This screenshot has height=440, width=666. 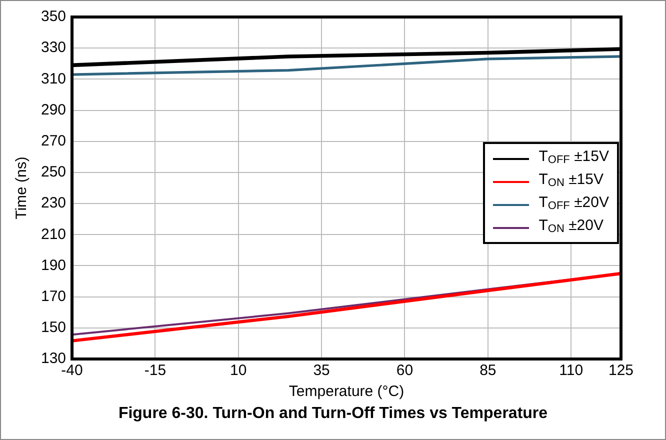 What do you see at coordinates (621, 371) in the screenshot?
I see `x-tick-label: 125` at bounding box center [621, 371].